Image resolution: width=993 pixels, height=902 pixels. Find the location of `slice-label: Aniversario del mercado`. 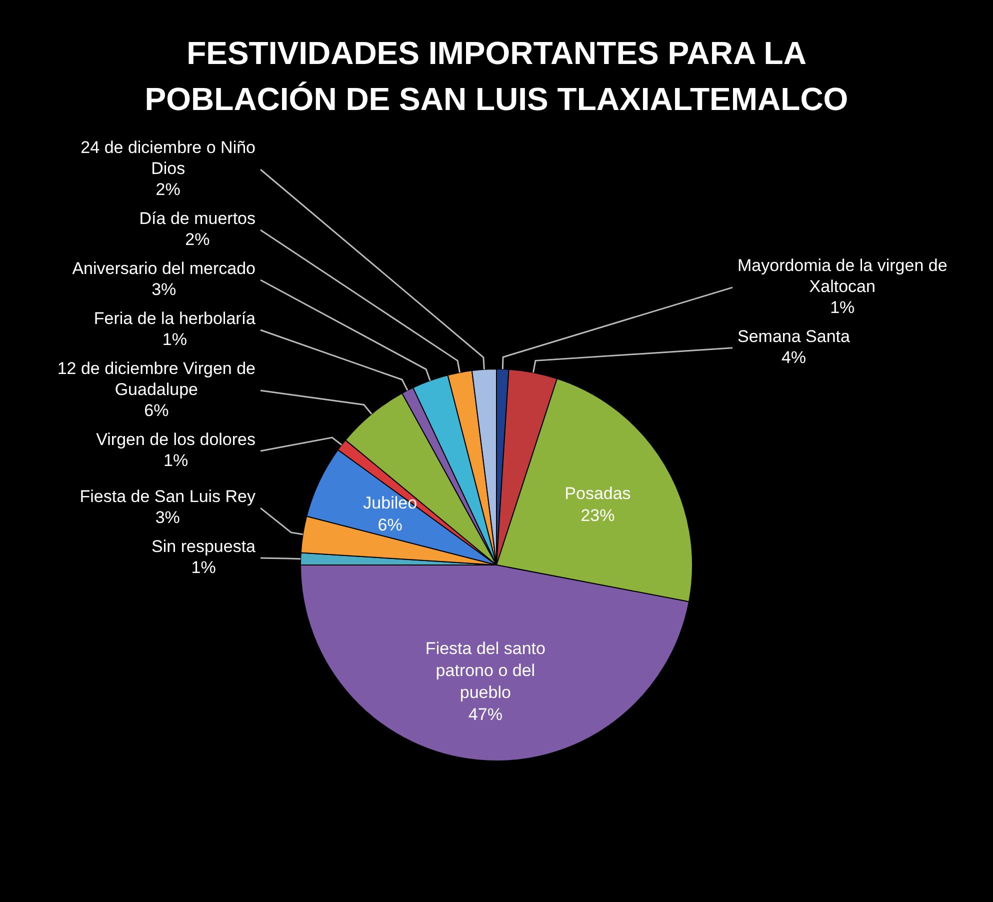

slice-label: Aniversario del mercado is located at coordinates (164, 268).